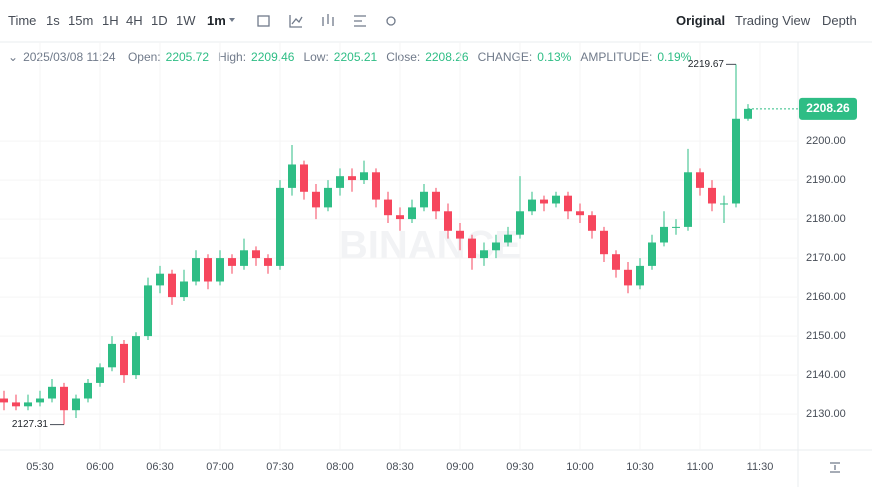 The height and width of the screenshot is (487, 872). Describe the element at coordinates (447, 57) in the screenshot. I see `legend-value: 2208.26` at that location.